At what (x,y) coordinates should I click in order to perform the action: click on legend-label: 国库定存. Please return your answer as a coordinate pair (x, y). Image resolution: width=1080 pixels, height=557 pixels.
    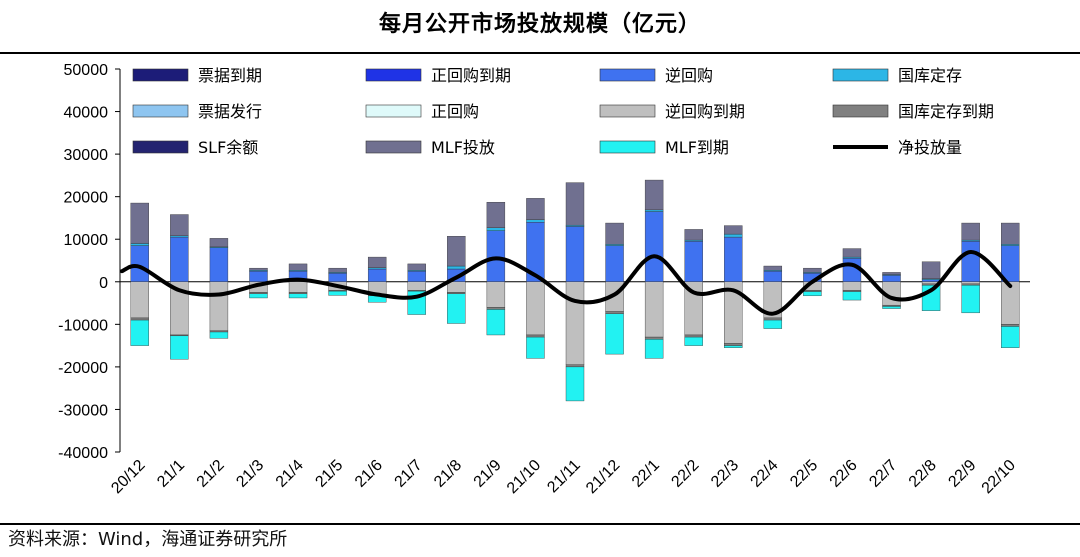
    Looking at the image, I should click on (930, 75).